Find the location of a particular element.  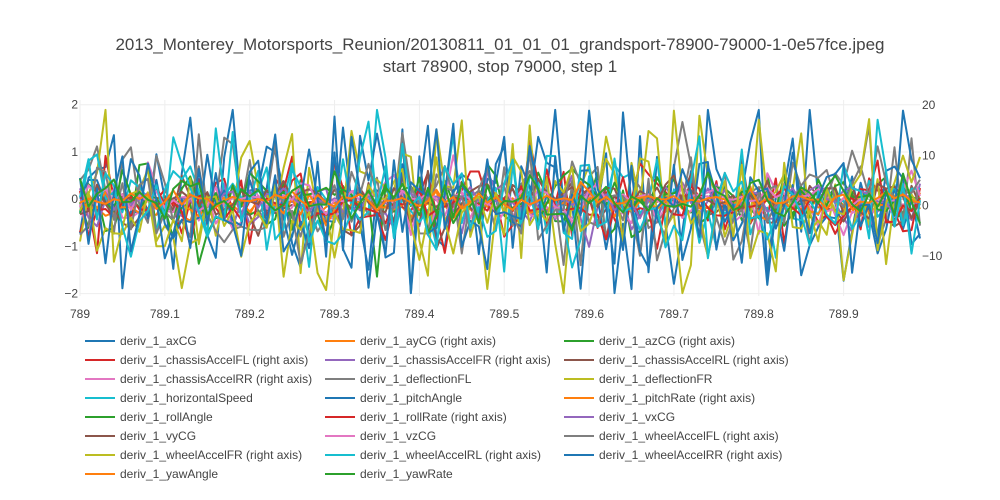

y-axis-left: −2 −1 0 1 2 is located at coordinates (71, 199).